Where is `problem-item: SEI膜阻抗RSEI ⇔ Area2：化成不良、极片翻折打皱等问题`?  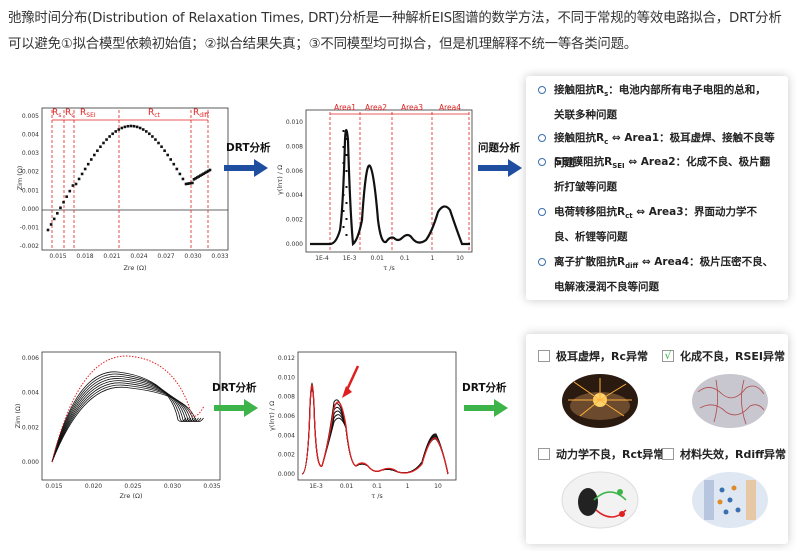 problem-item: SEI膜阻抗RSEI ⇔ Area2：化成不良、极片翻折打皱等问题 is located at coordinates (657, 175).